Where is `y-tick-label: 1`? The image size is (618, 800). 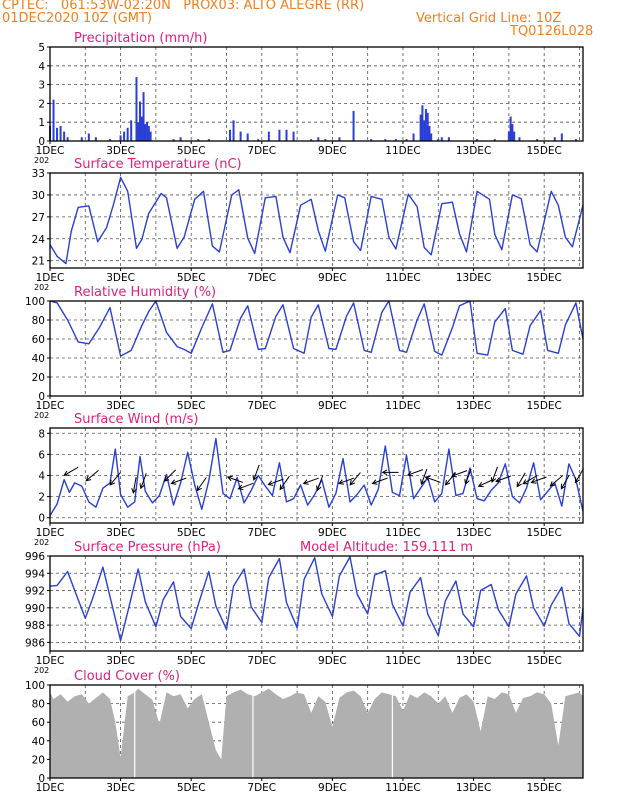 y-tick-label: 1 is located at coordinates (41, 123).